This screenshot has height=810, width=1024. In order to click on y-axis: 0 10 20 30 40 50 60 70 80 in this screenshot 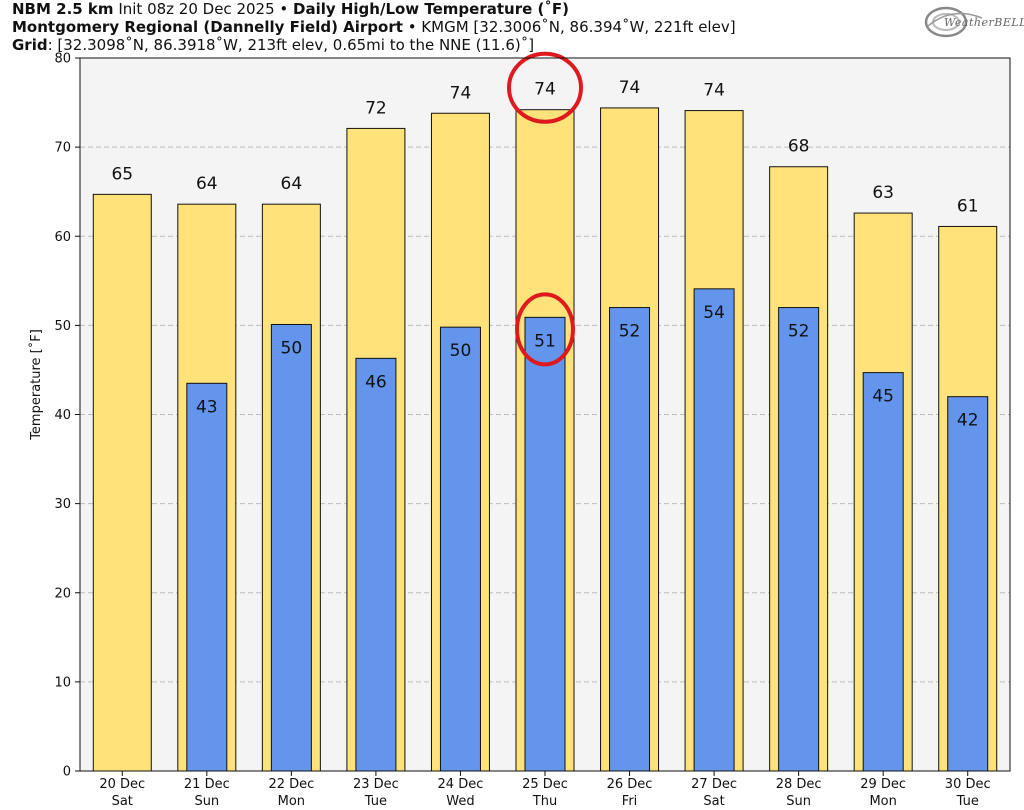, I will do `click(67, 416)`.